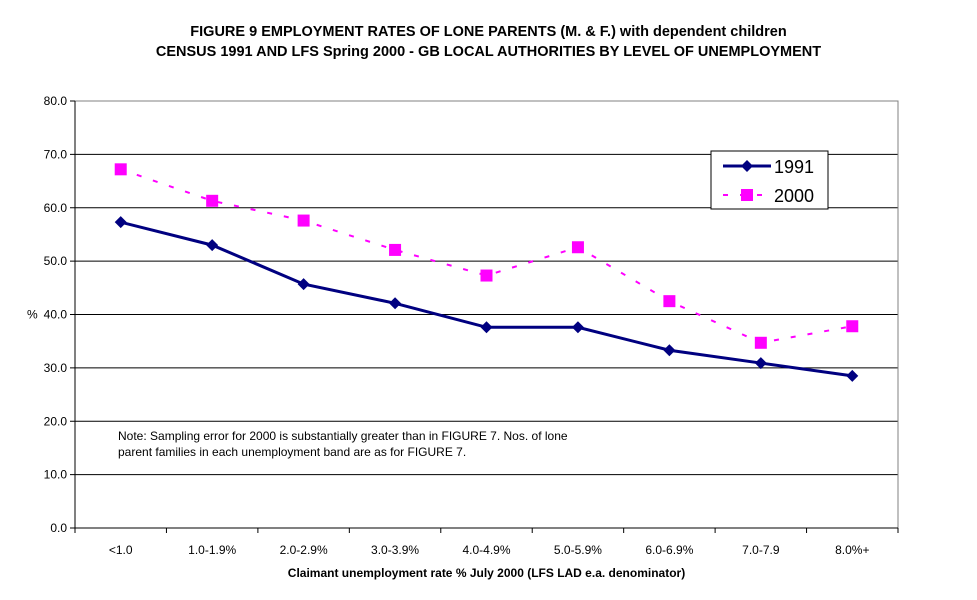 This screenshot has height=600, width=977. I want to click on legend-box, so click(769, 180).